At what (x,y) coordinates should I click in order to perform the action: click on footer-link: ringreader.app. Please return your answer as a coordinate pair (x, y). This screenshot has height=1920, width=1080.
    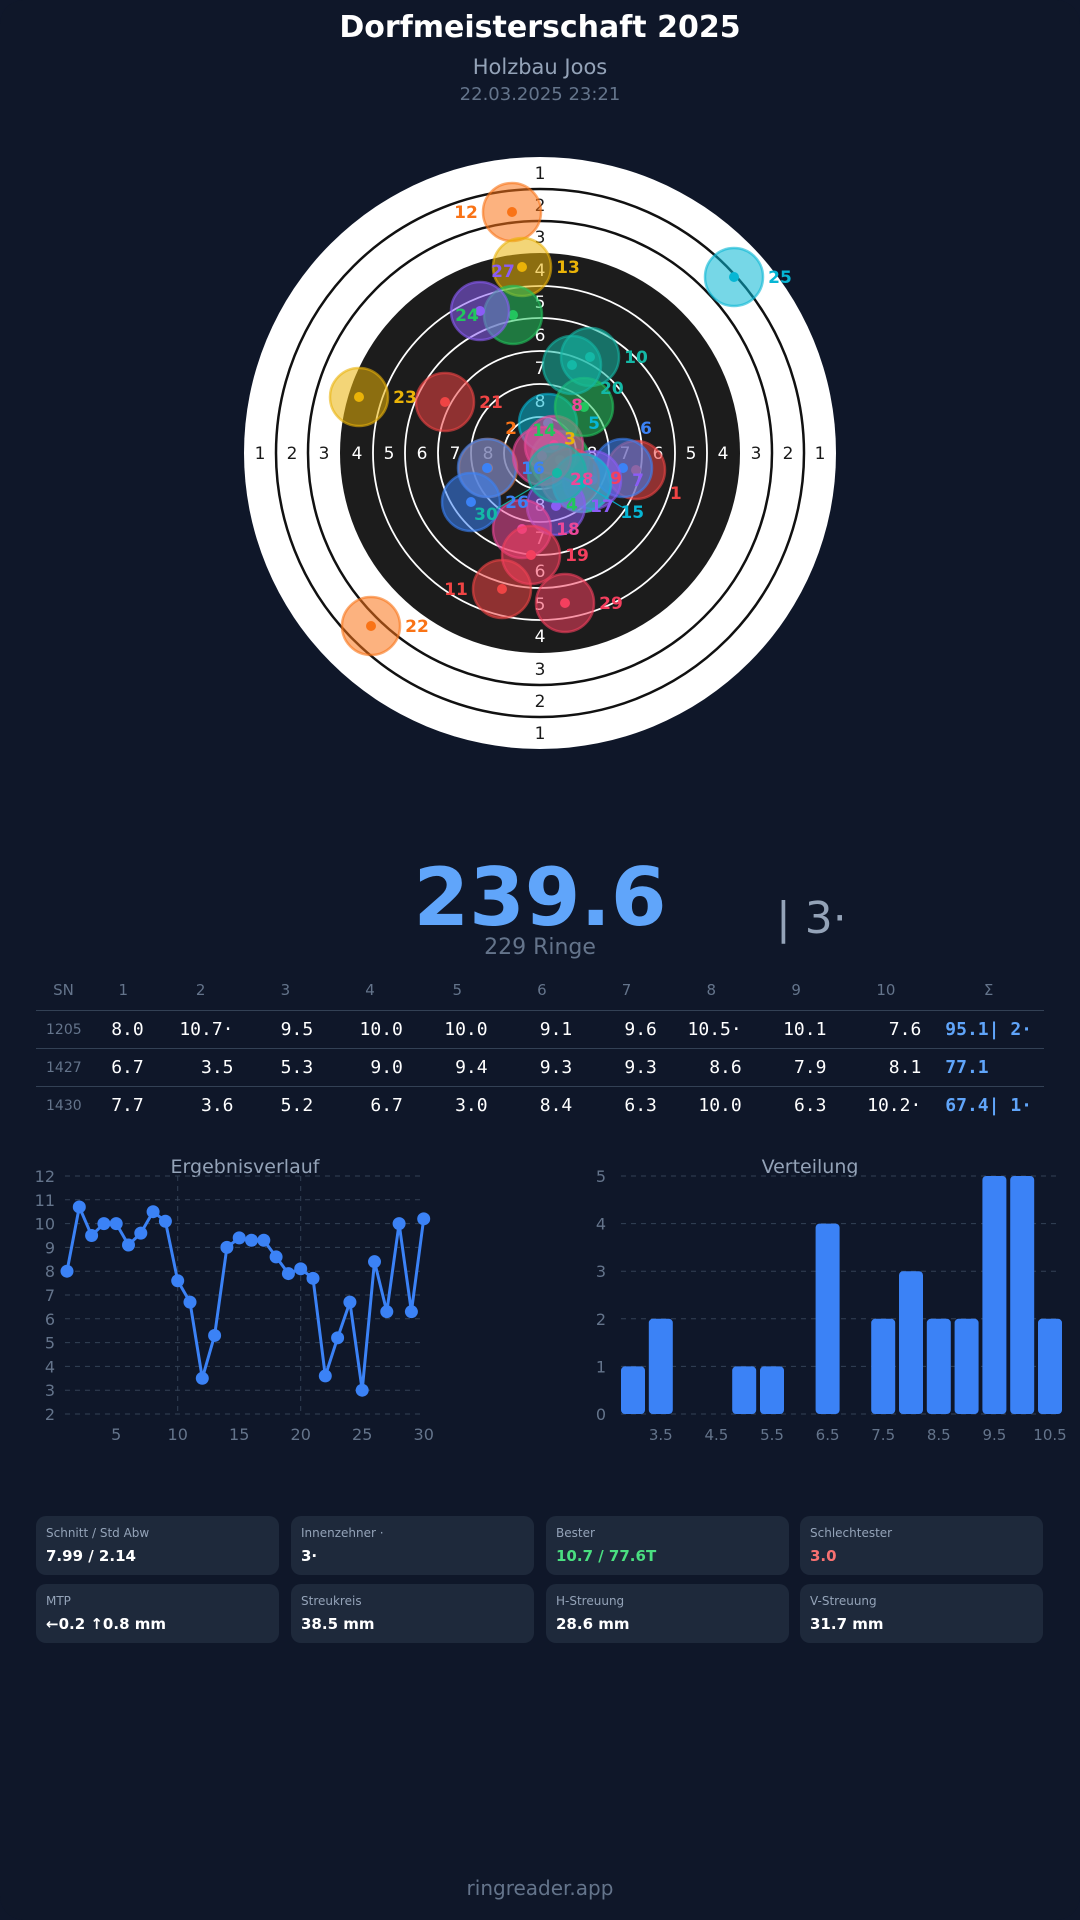
    Looking at the image, I should click on (540, 1888).